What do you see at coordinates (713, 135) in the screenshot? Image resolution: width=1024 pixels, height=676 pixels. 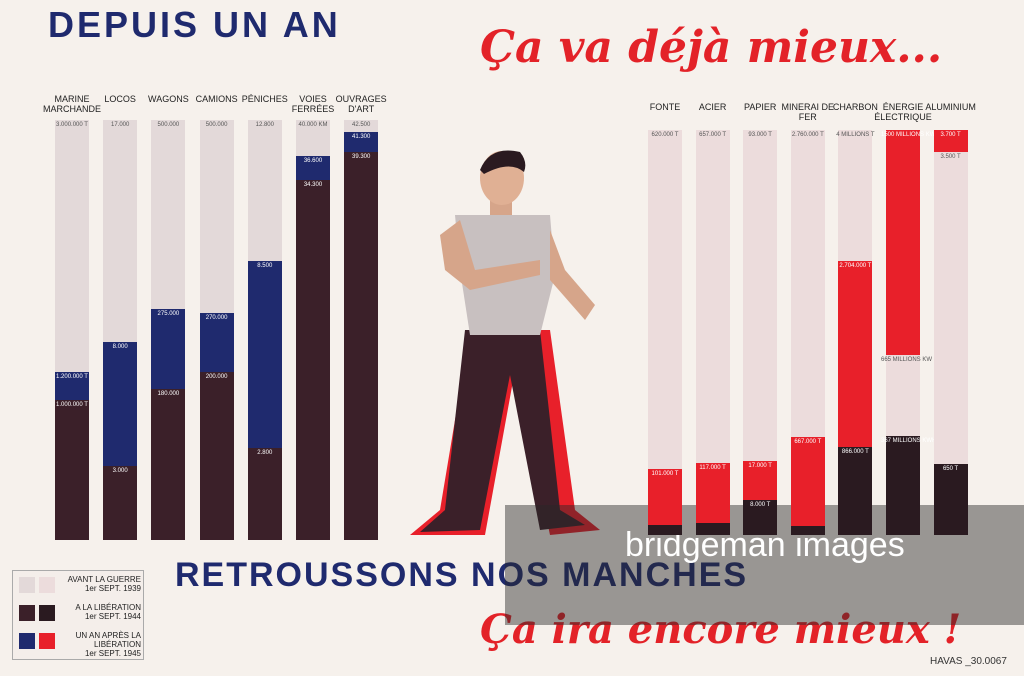 I see `value-label: 657.000 T` at bounding box center [713, 135].